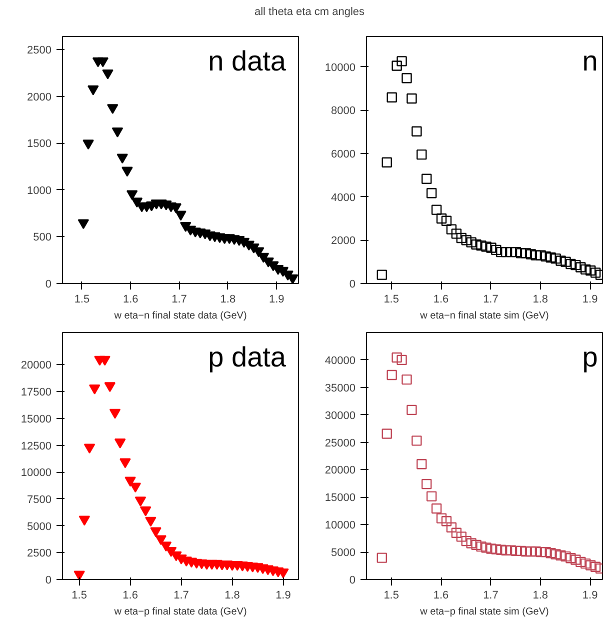  What do you see at coordinates (340, 416) in the screenshot?
I see `y-tick-label: 30000` at bounding box center [340, 416].